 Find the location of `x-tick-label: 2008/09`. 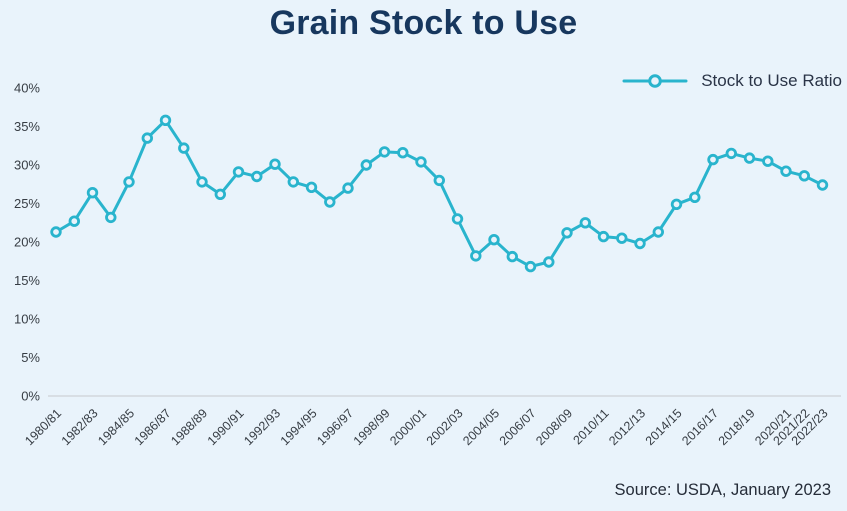

x-tick-label: 2008/09 is located at coordinates (554, 427).